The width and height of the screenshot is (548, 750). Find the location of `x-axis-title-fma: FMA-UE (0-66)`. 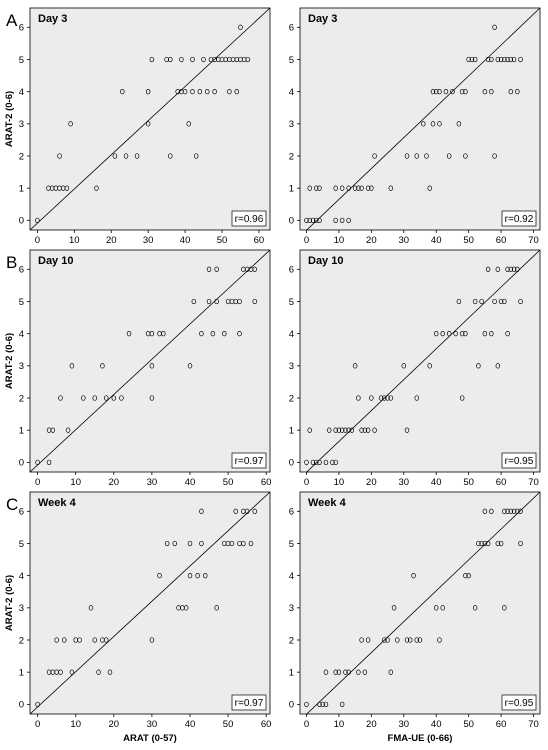

x-axis-title-fma: FMA-UE (0-66) is located at coordinates (420, 738).